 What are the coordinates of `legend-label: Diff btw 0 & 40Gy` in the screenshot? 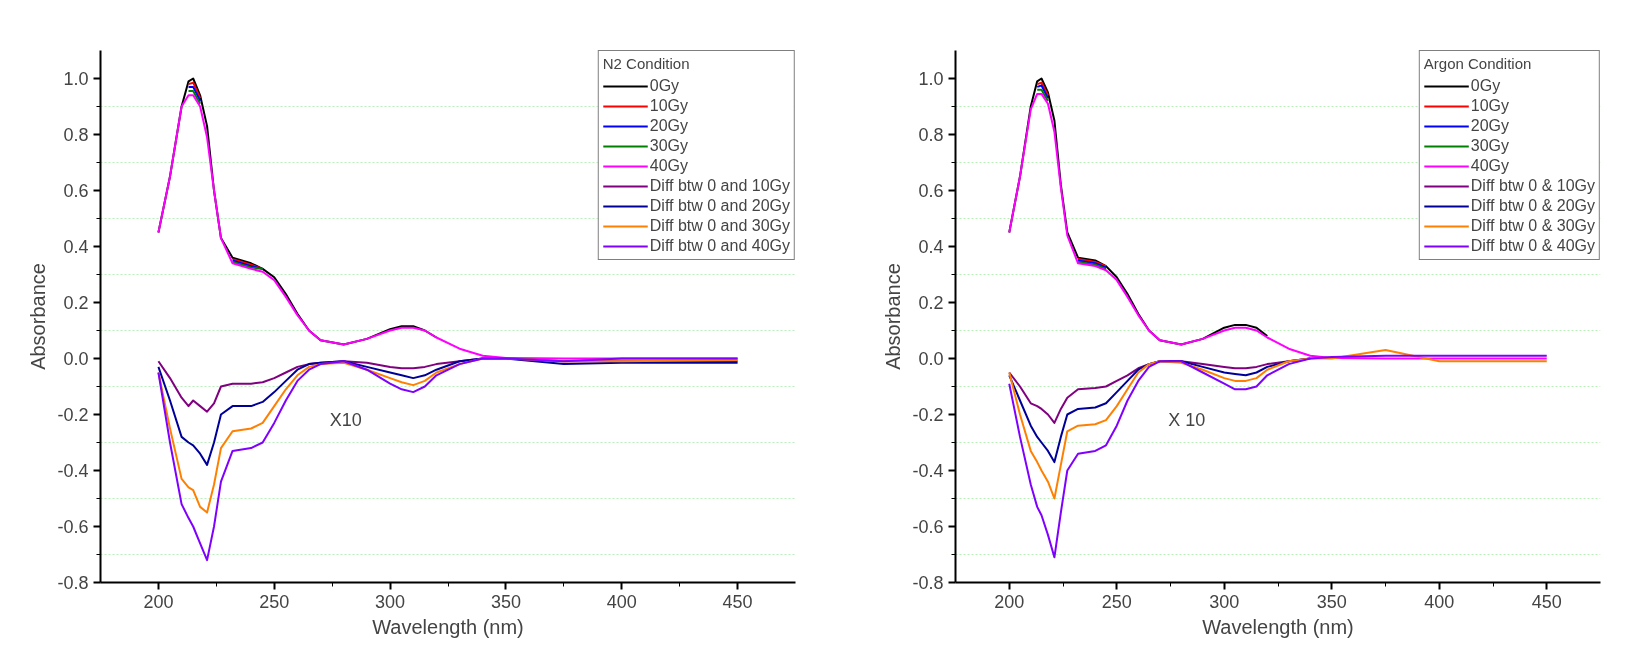 It's located at (1532, 246).